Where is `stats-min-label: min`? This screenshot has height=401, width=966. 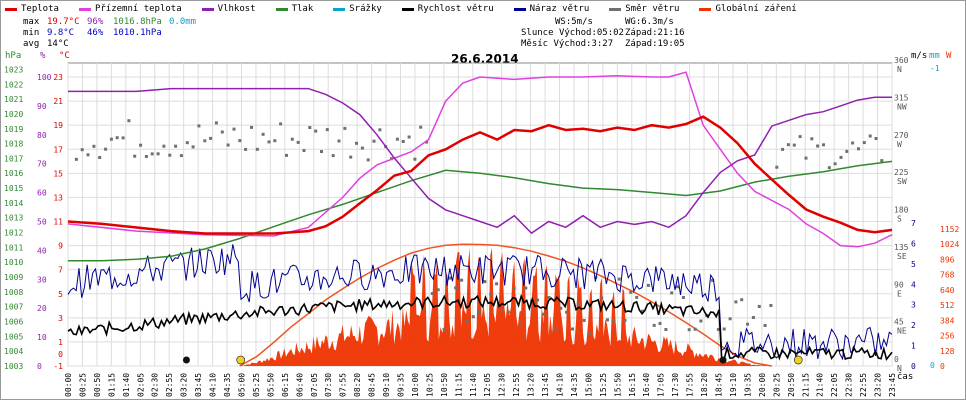
stats-min-label: min is located at coordinates (31, 33).